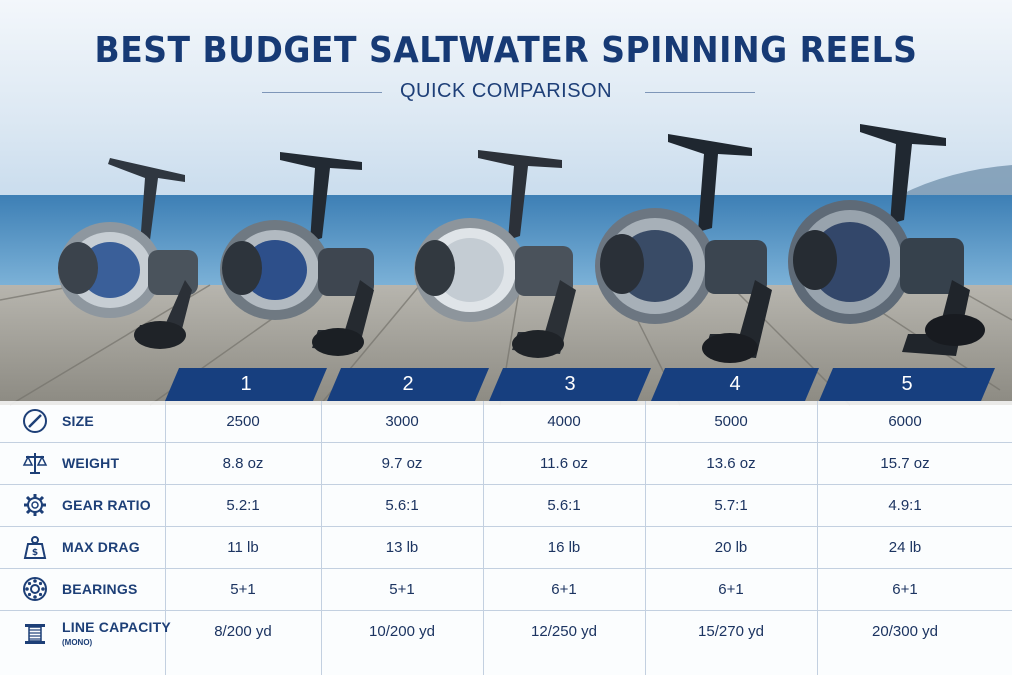  What do you see at coordinates (402, 547) in the screenshot?
I see `table-cell: 13 lb` at bounding box center [402, 547].